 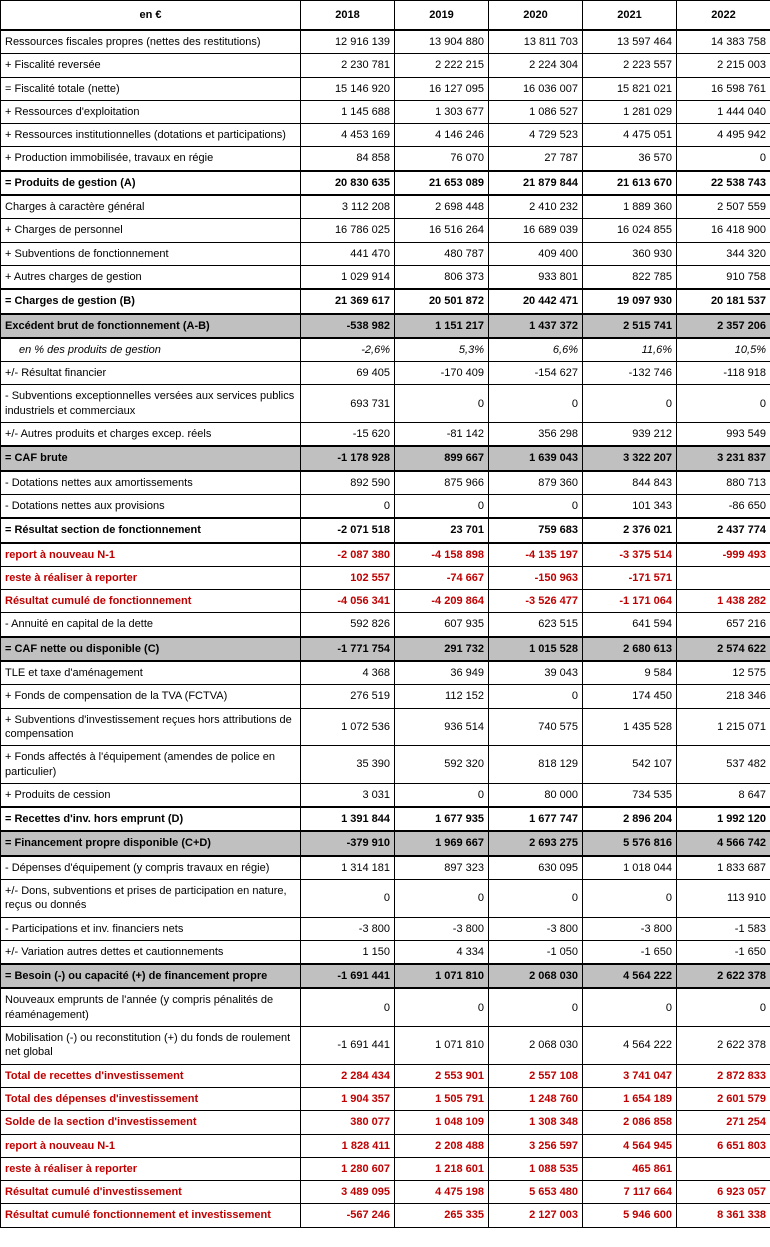 What do you see at coordinates (629, 554) in the screenshot?
I see `value-cell: -3 375 514` at bounding box center [629, 554].